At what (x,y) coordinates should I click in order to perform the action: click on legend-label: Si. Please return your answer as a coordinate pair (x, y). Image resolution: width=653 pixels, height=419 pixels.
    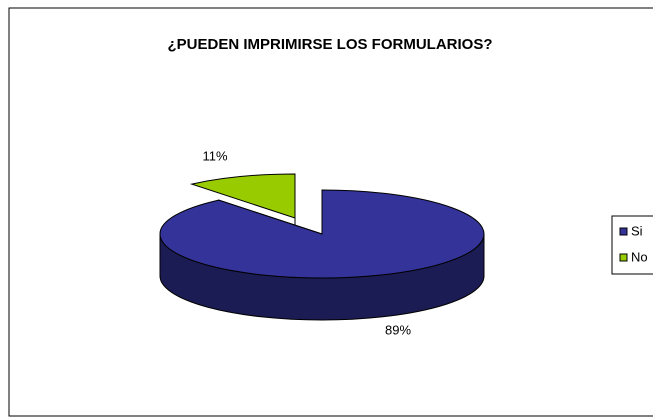
    Looking at the image, I should click on (637, 230).